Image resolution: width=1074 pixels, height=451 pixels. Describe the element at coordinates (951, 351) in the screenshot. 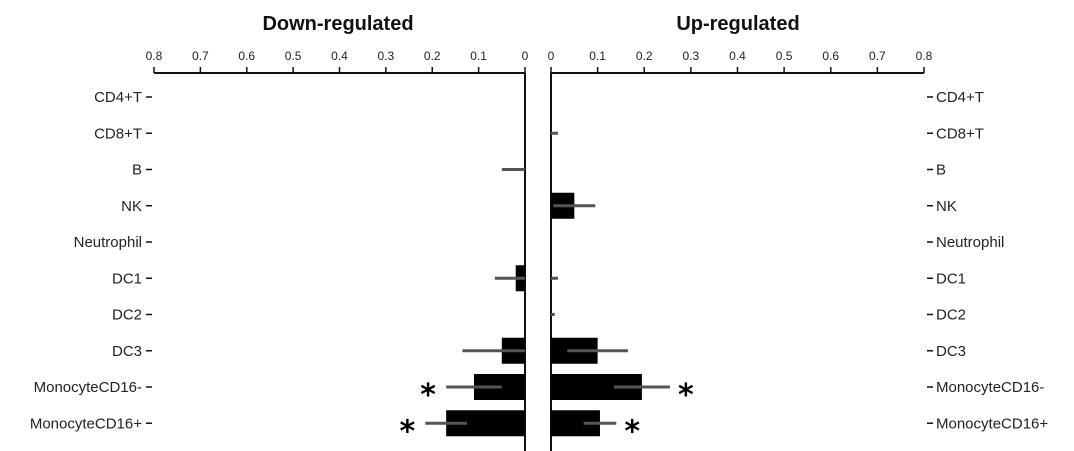

I see `up-category-label: DC3` at that location.